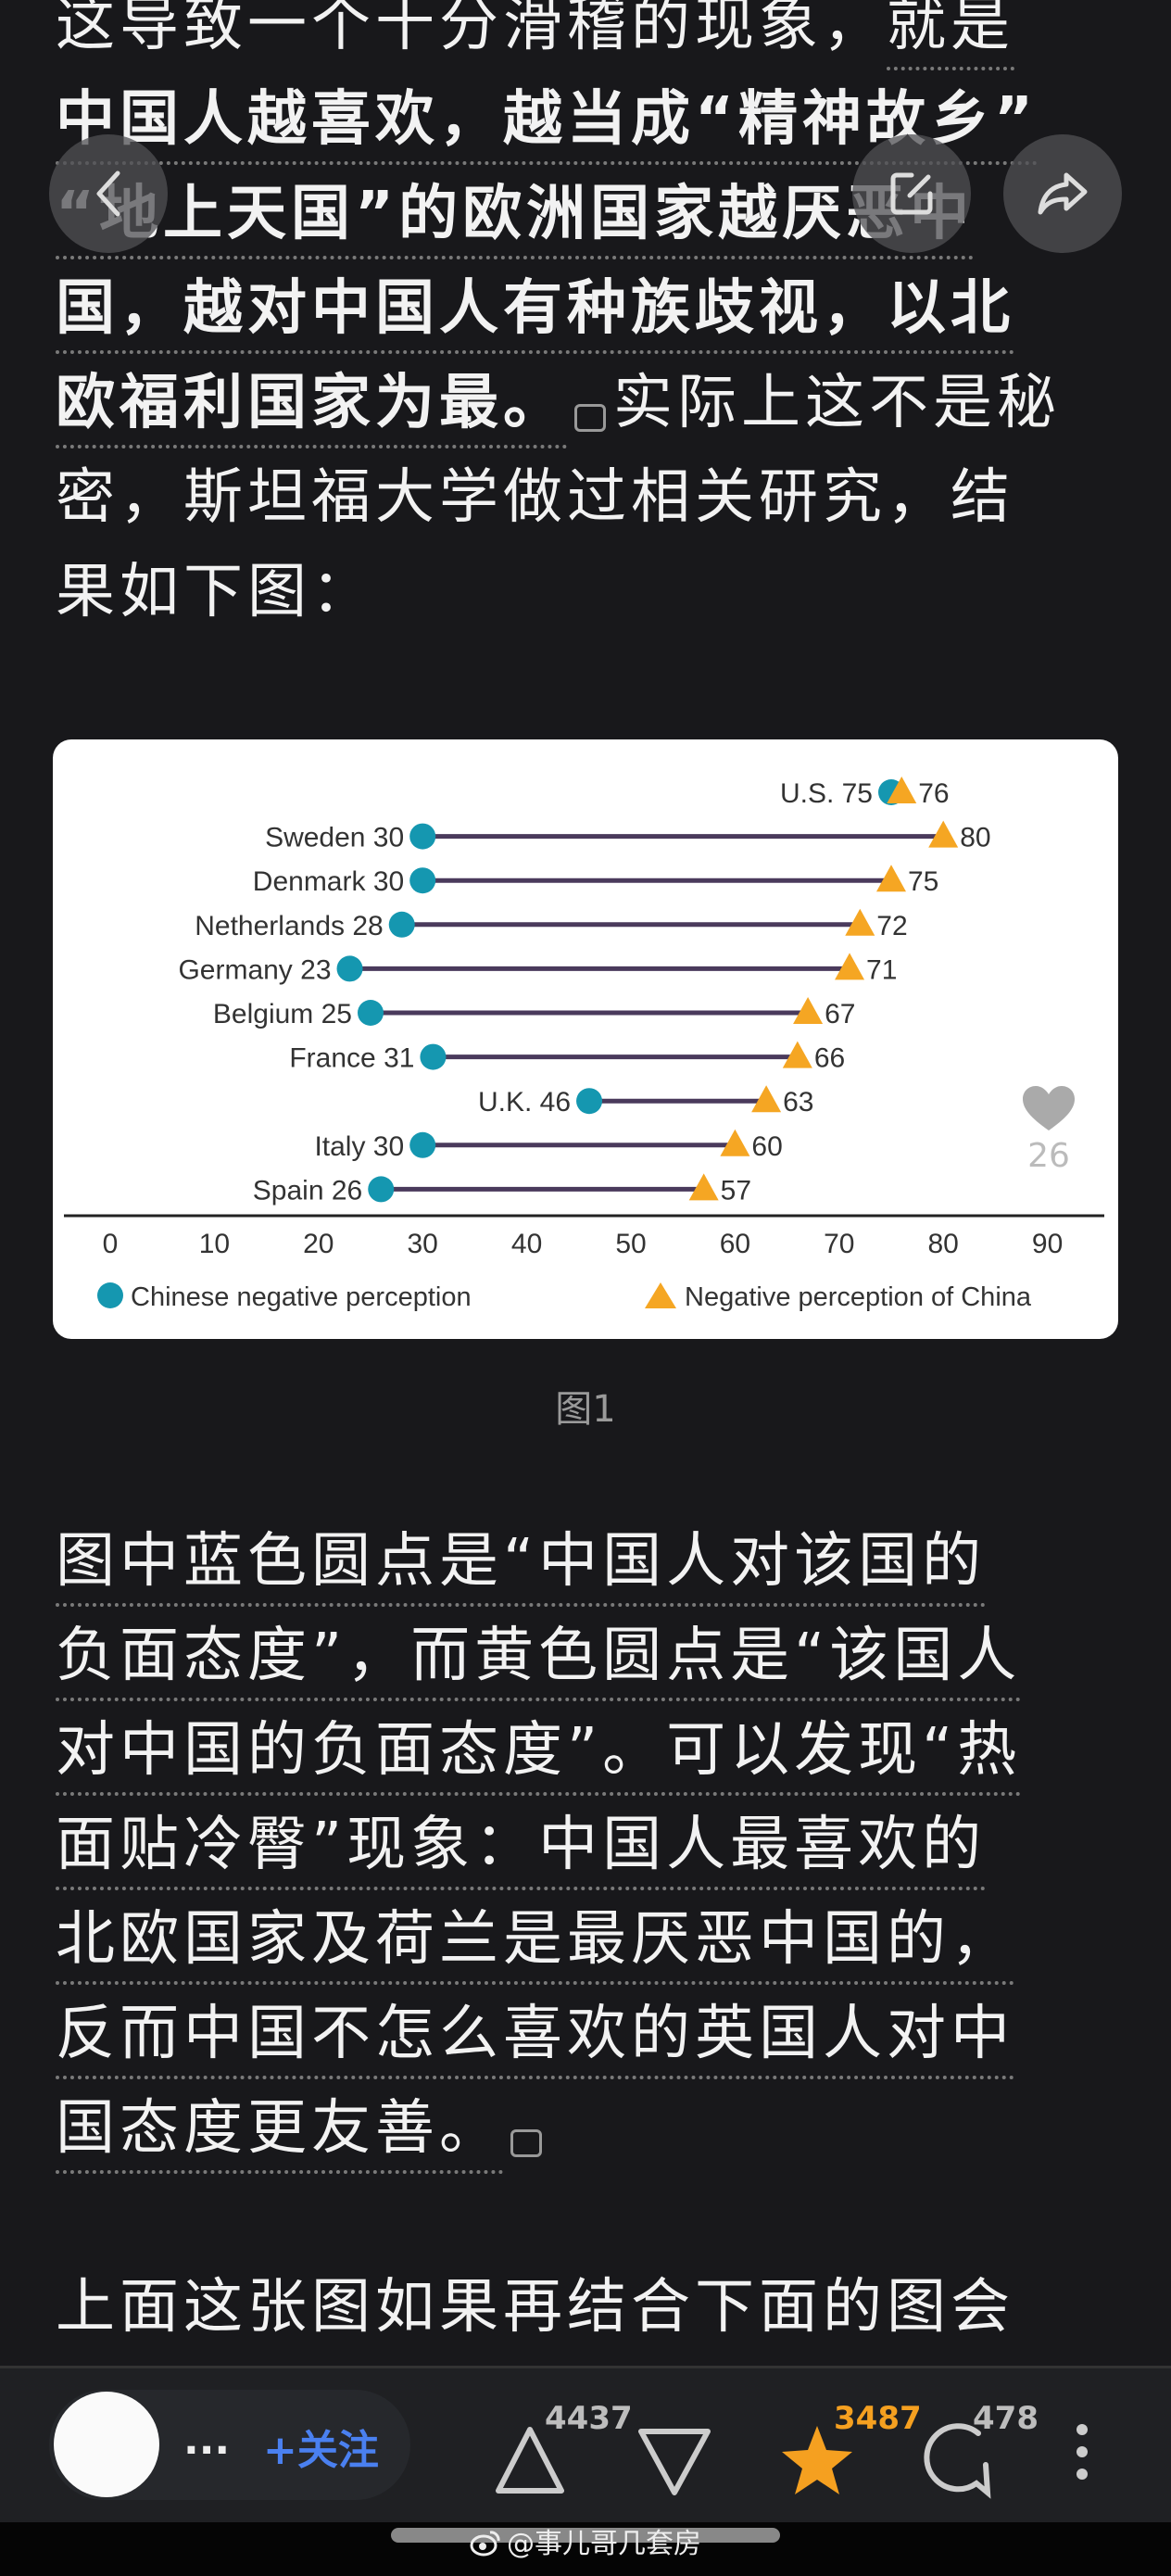  What do you see at coordinates (934, 793) in the screenshot?
I see `value-label: 76` at bounding box center [934, 793].